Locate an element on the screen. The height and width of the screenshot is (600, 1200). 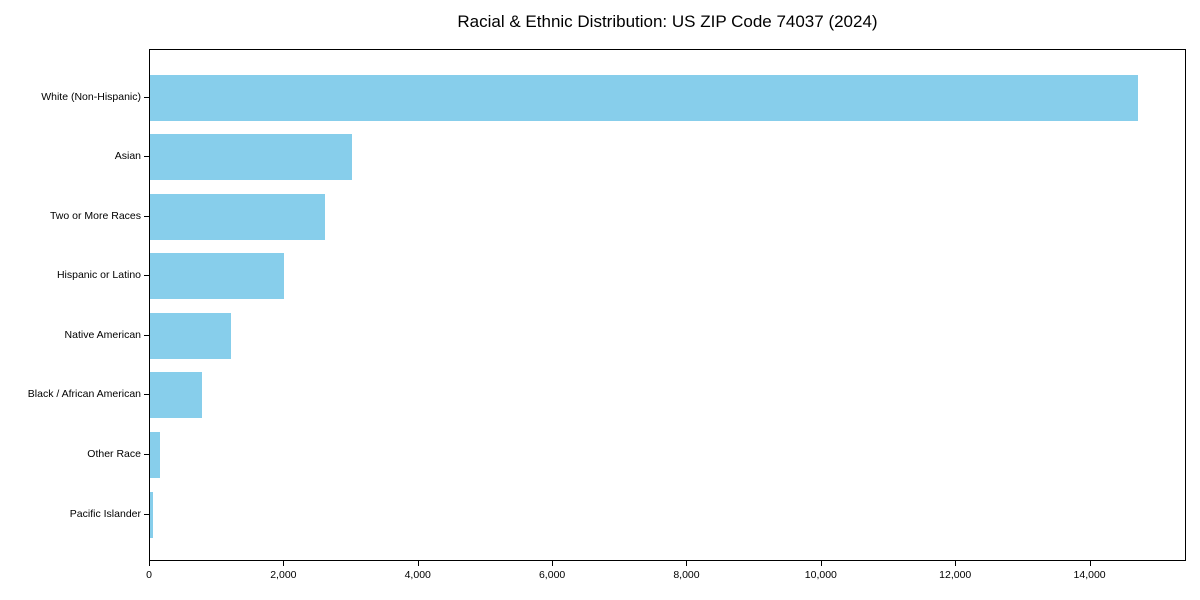
x-tick-label: 6,000 is located at coordinates (552, 575).